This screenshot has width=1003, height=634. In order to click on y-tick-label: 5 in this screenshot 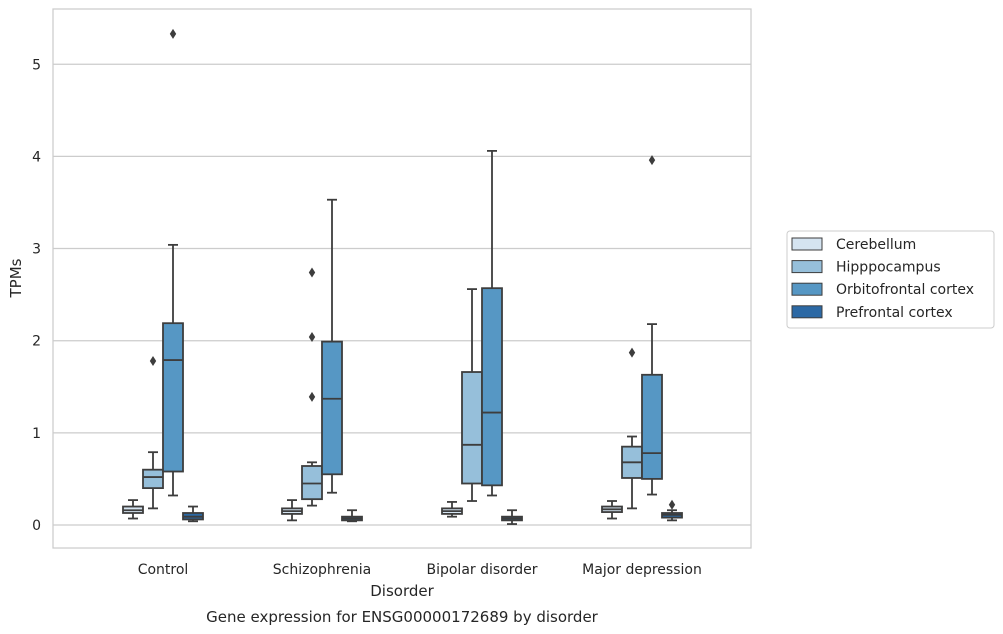, I will do `click(36, 65)`.